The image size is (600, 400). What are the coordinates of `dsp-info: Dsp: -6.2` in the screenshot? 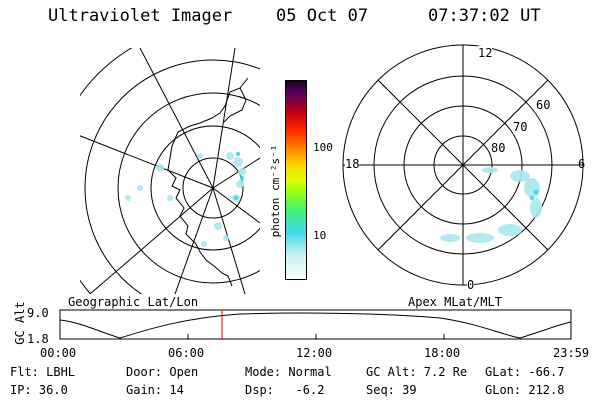 It's located at (285, 390).